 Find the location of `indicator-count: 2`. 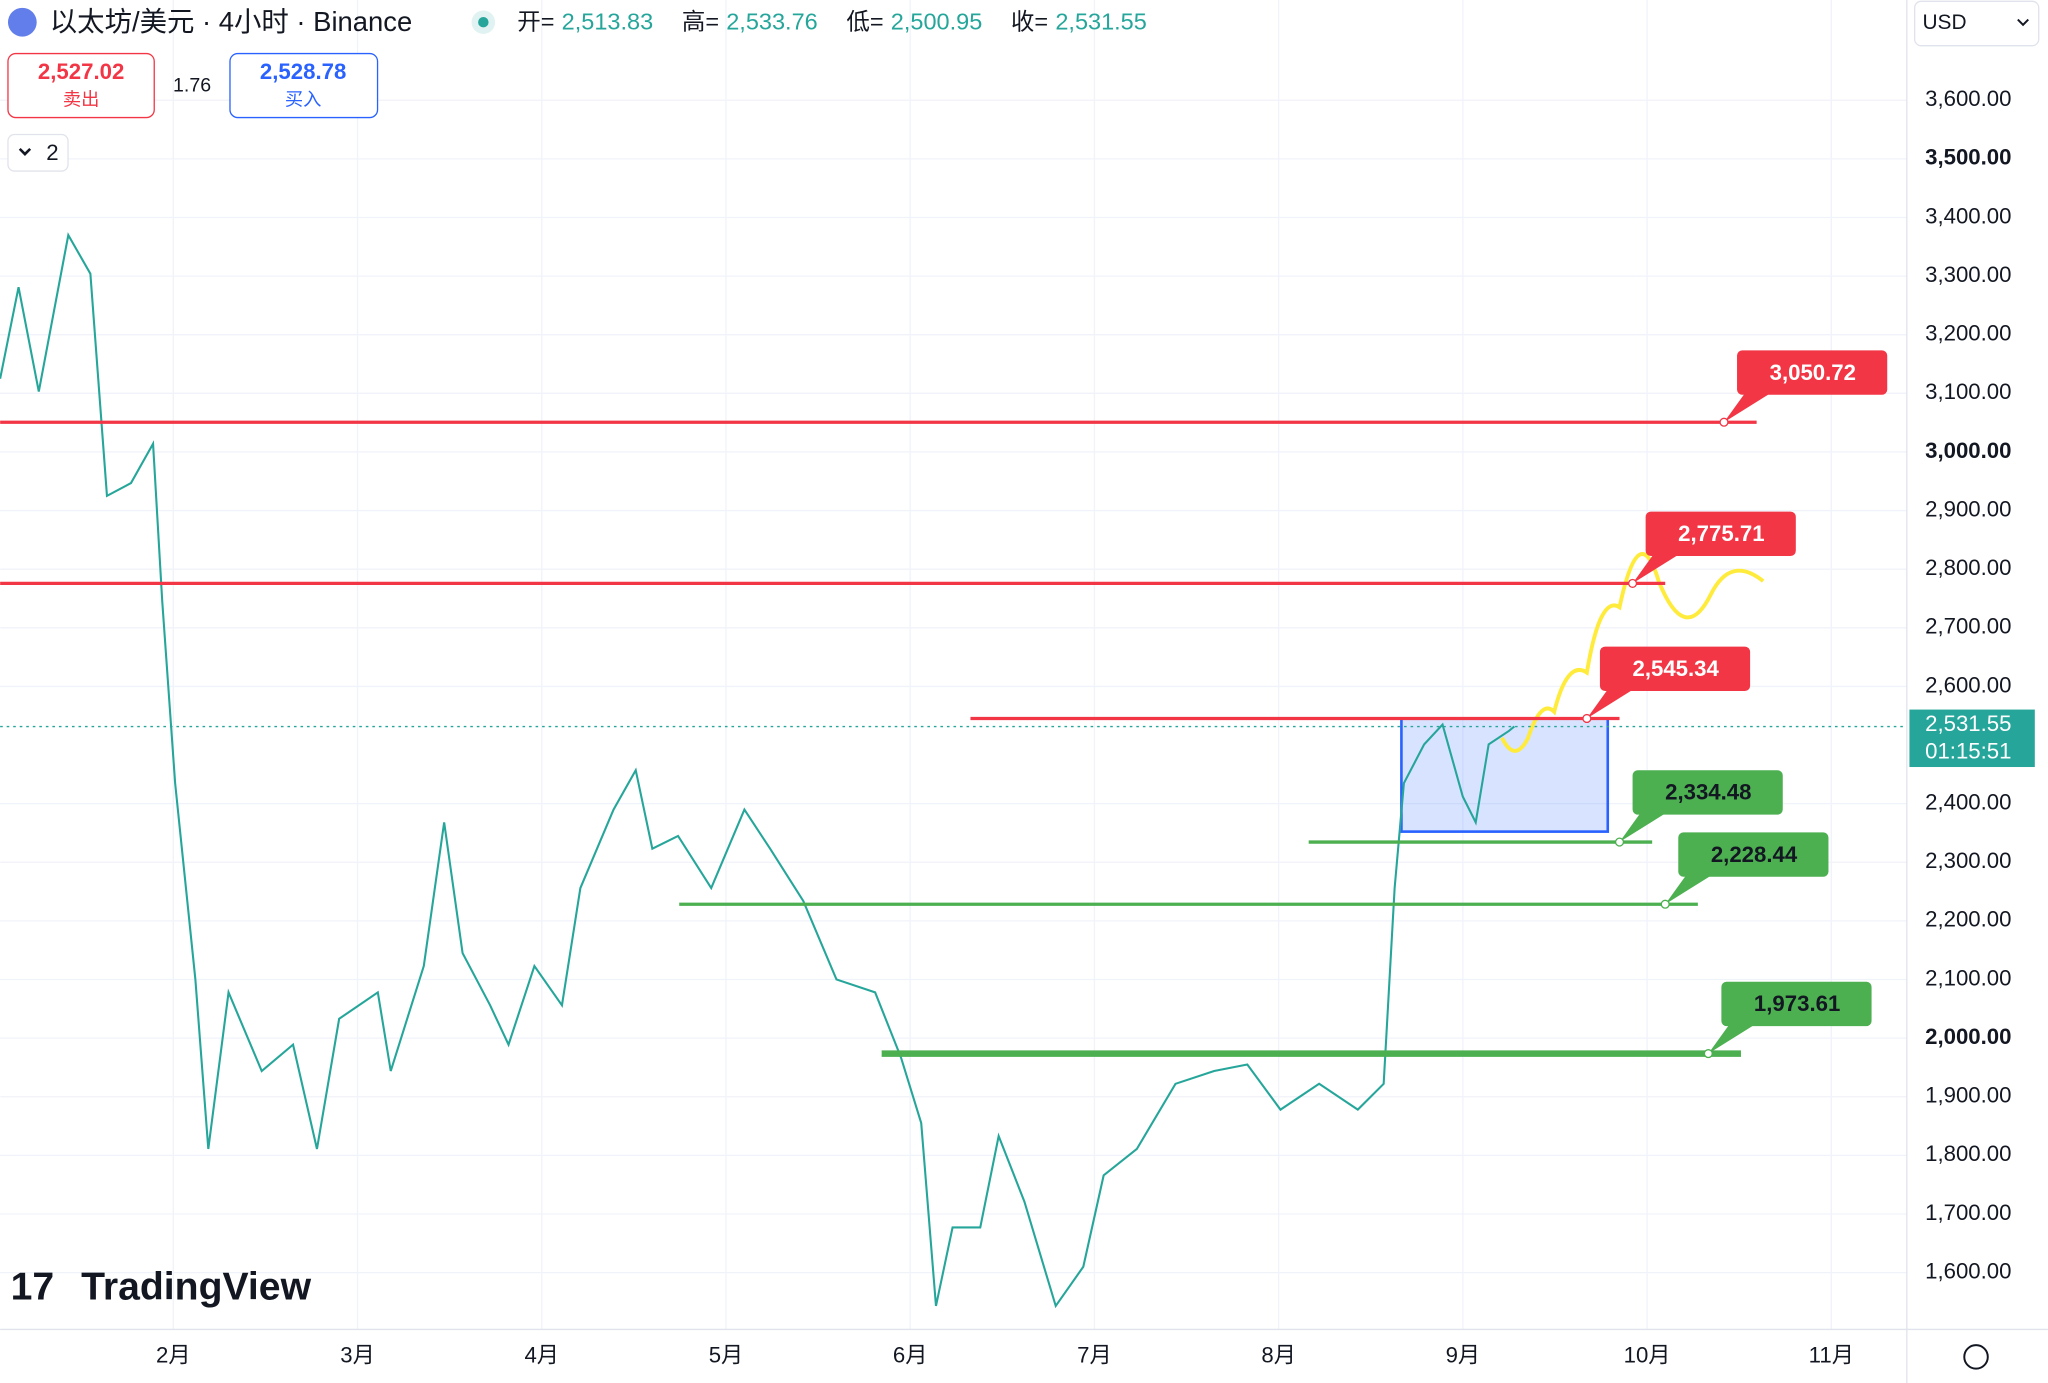

indicator-count: 2 is located at coordinates (52, 152).